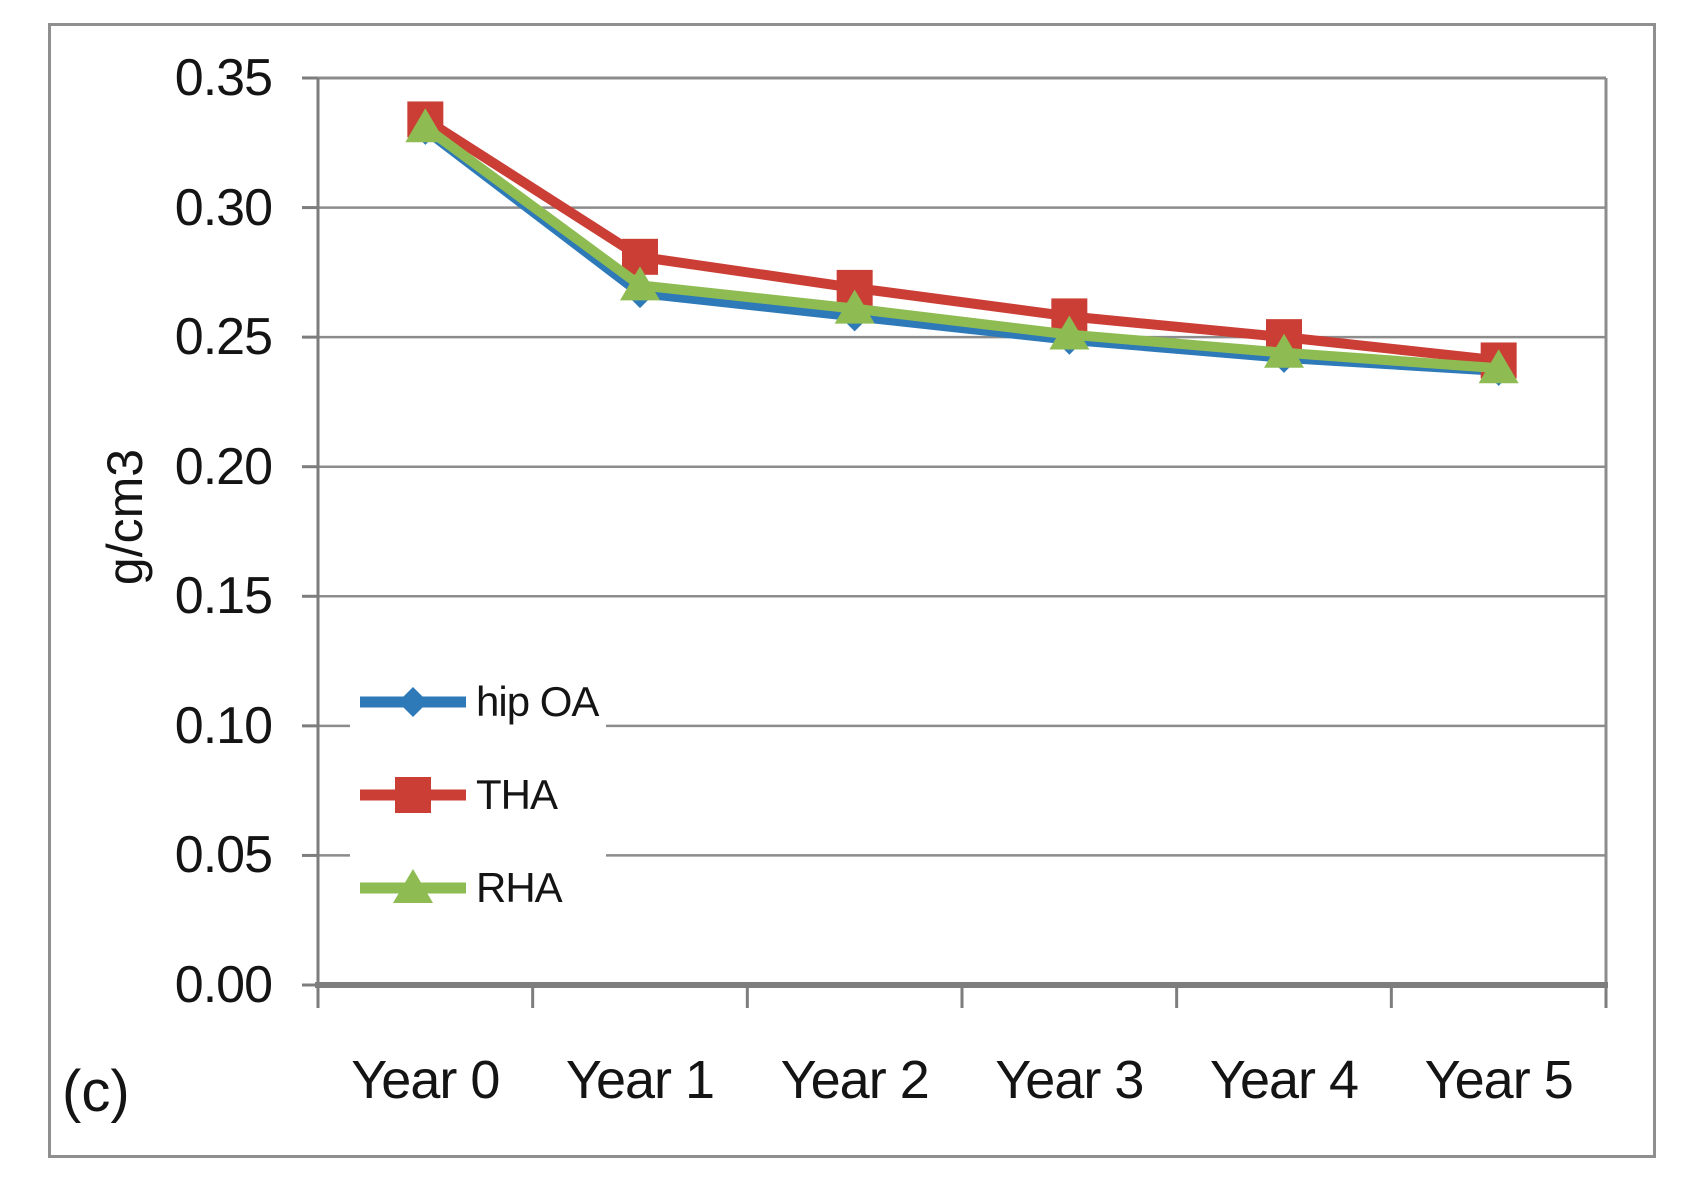  What do you see at coordinates (223, 596) in the screenshot?
I see `y-tick-label: 0.15` at bounding box center [223, 596].